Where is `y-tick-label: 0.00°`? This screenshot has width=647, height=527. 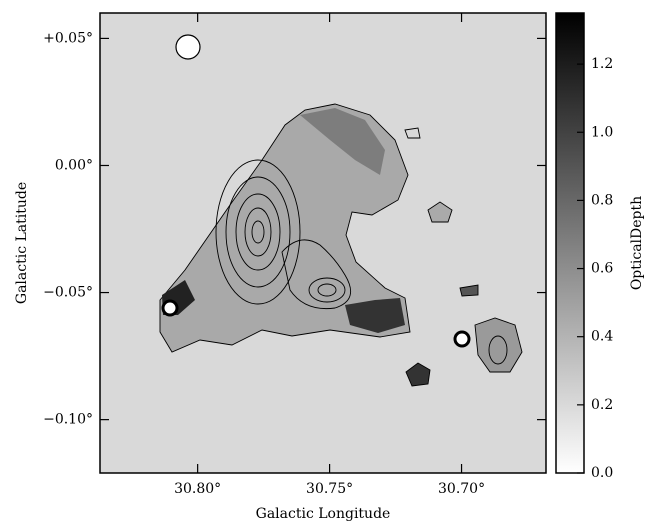
y-tick-label: 0.00° is located at coordinates (74, 165).